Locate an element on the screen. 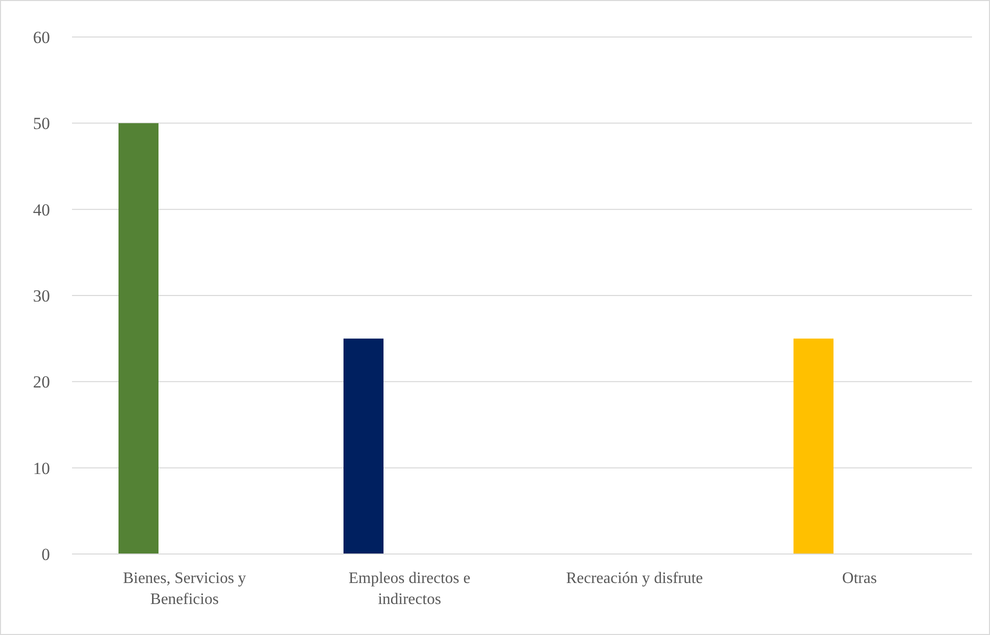  y-tick-label: 60 is located at coordinates (41, 37).